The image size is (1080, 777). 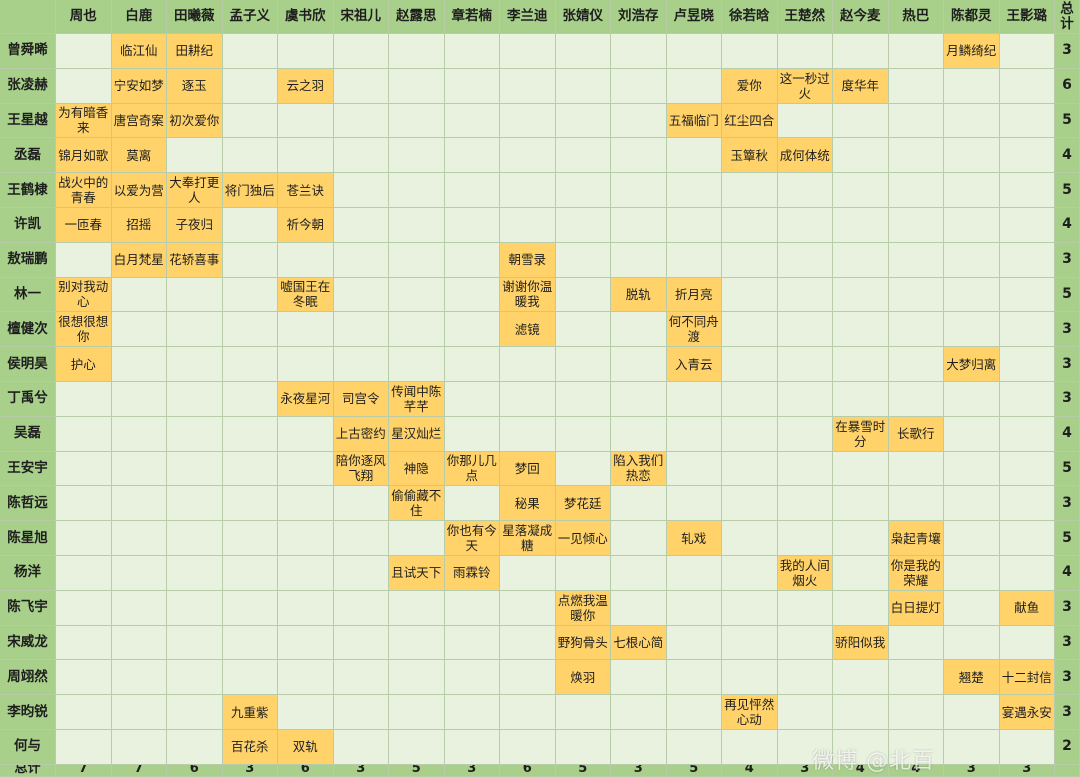 What do you see at coordinates (583, 770) in the screenshot?
I see `column-total: 5` at bounding box center [583, 770].